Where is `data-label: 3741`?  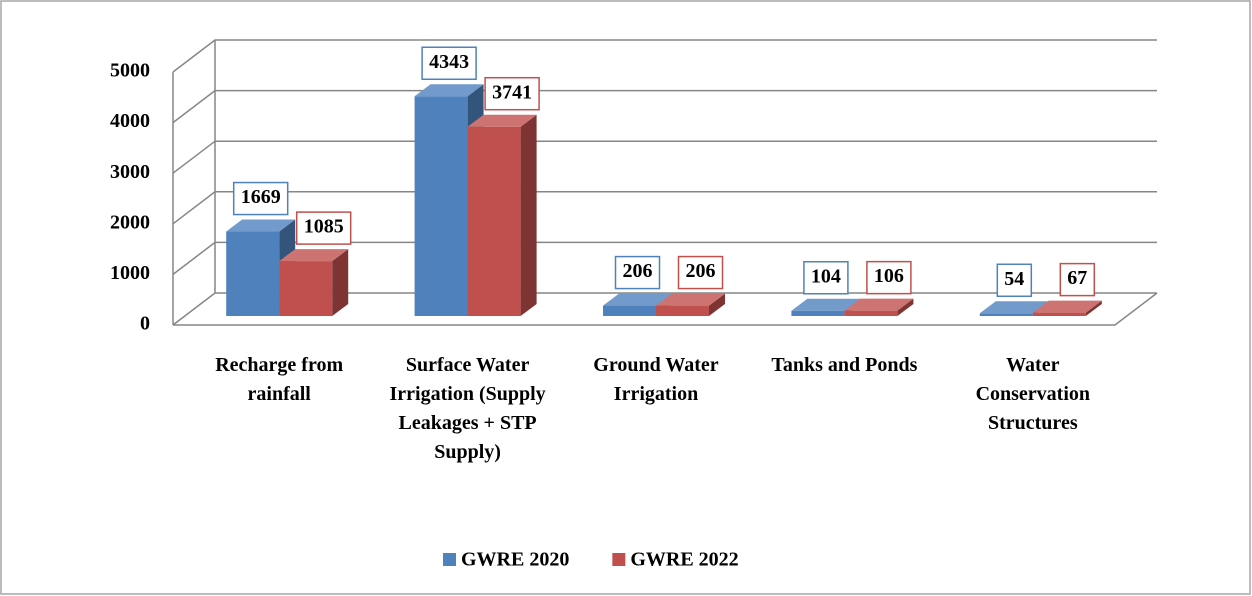
data-label: 3741 is located at coordinates (512, 92).